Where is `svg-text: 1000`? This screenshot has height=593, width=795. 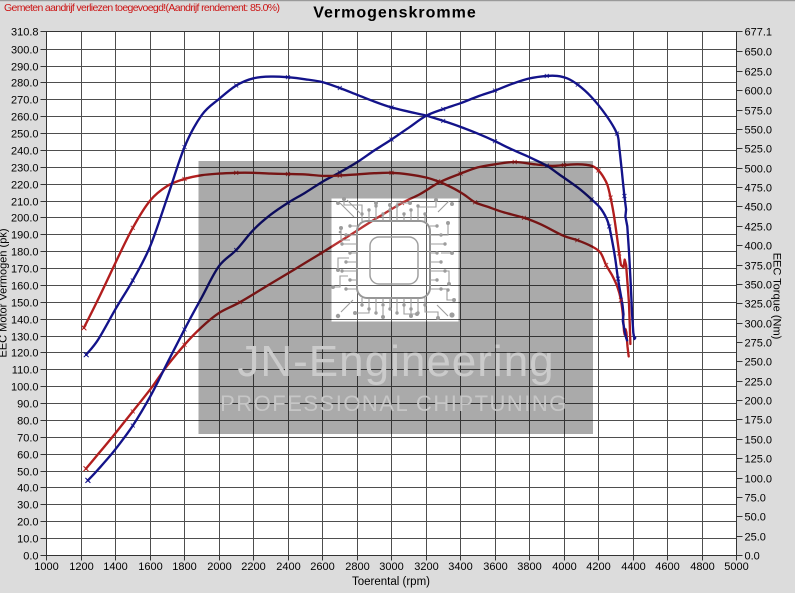 svg-text: 1000 is located at coordinates (46, 567).